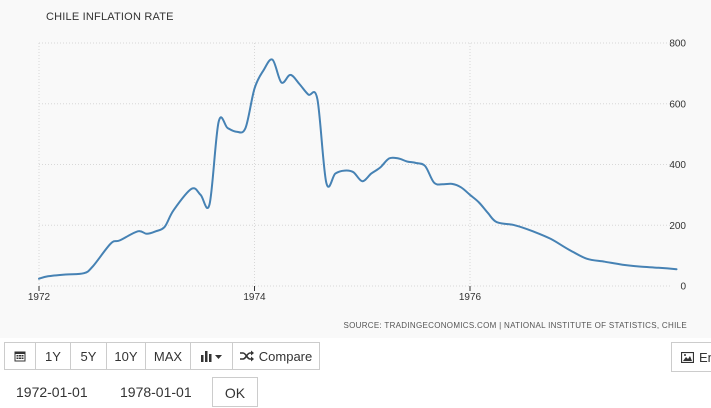 The width and height of the screenshot is (711, 408). I want to click on x-tick-label: 1976, so click(470, 297).